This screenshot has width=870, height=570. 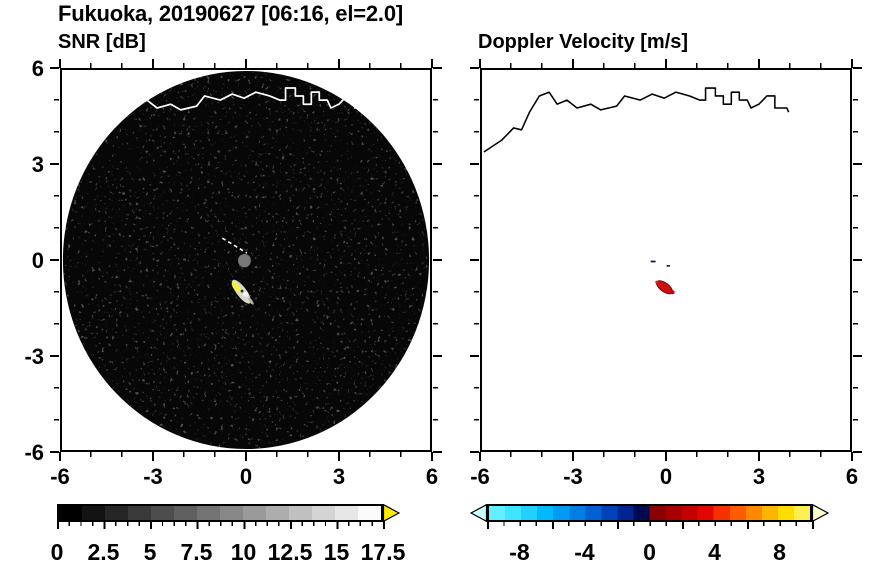 What do you see at coordinates (34, 356) in the screenshot?
I see `y-tick-label: -3` at bounding box center [34, 356].